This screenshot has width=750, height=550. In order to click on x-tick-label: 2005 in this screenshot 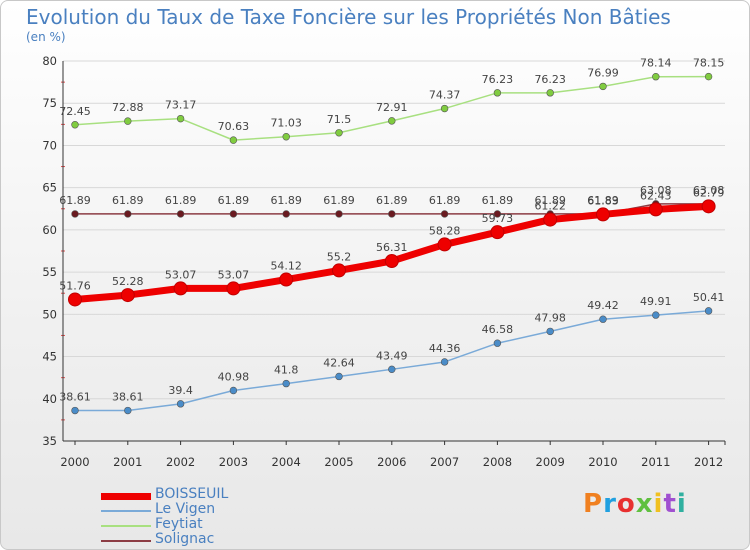, I will do `click(338, 462)`.